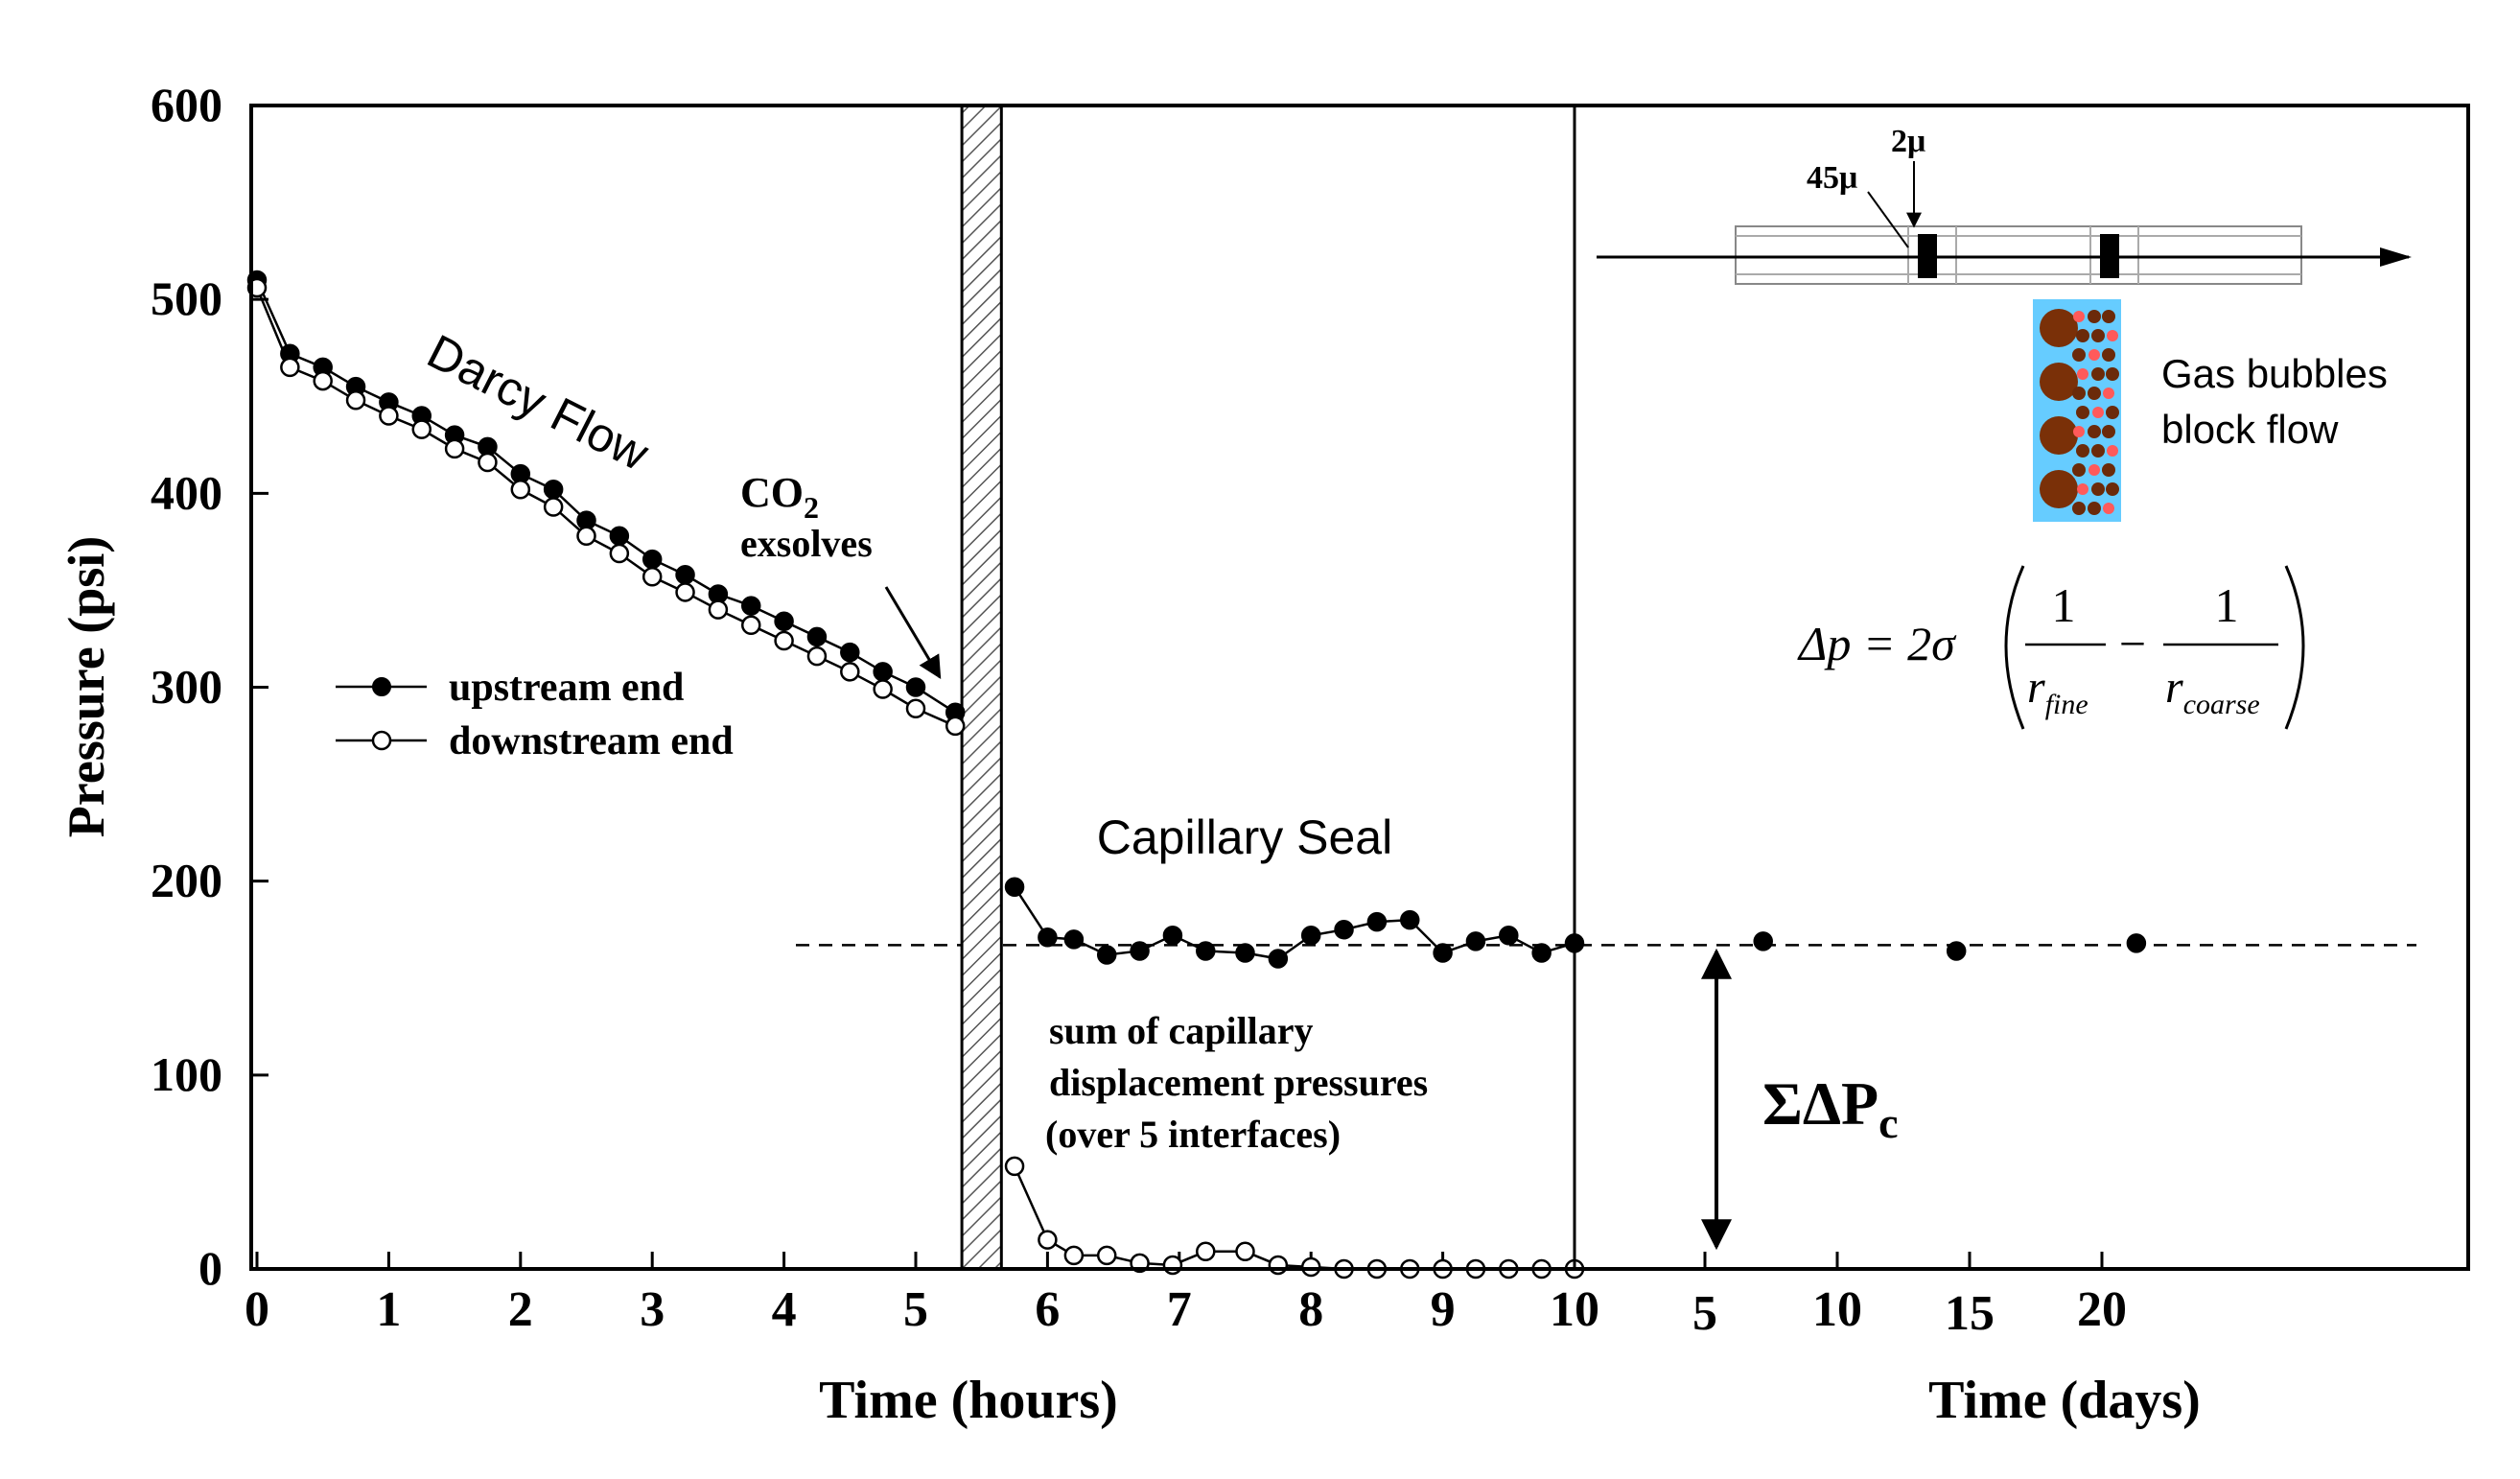 The image size is (2520, 1479). Describe the element at coordinates (388, 1309) in the screenshot. I see `x-tick-label-hours: 1` at that location.